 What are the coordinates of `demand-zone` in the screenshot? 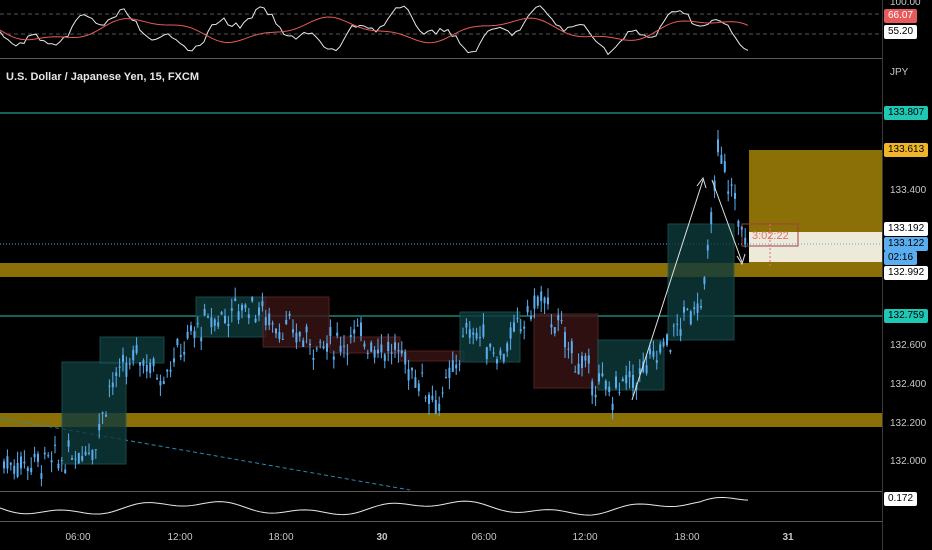 It's located at (441, 420).